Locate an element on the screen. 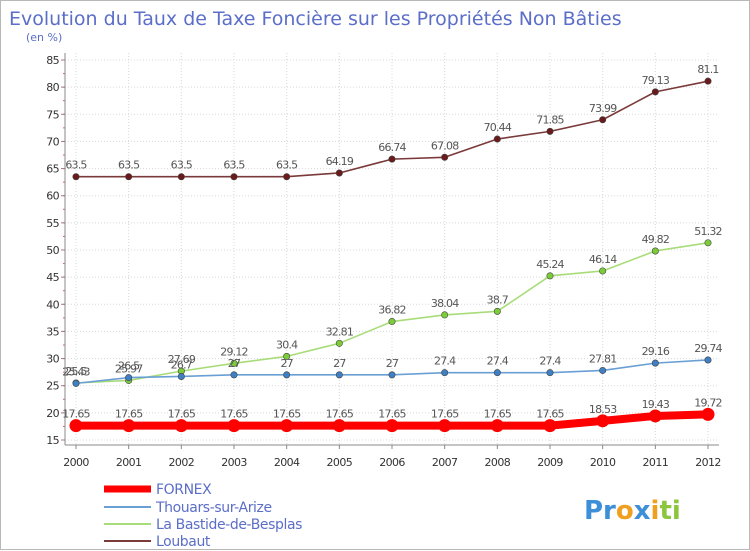 The width and height of the screenshot is (750, 551). data-label: 30.4 is located at coordinates (287, 344).